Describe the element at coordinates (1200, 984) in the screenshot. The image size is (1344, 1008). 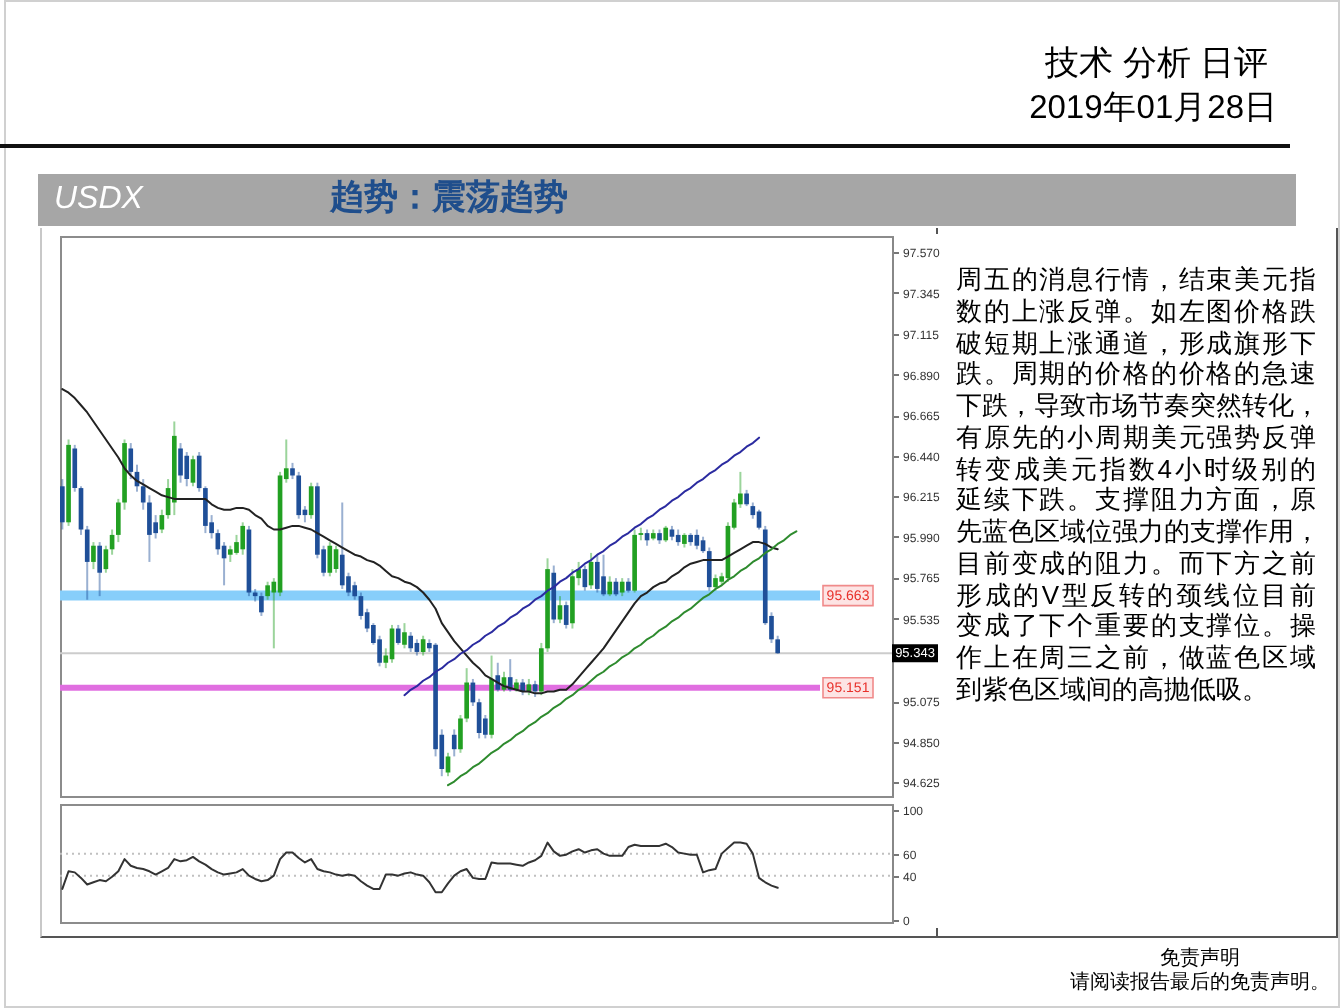
I see `text: 请阅读报告最后的免责声明。` at that location.